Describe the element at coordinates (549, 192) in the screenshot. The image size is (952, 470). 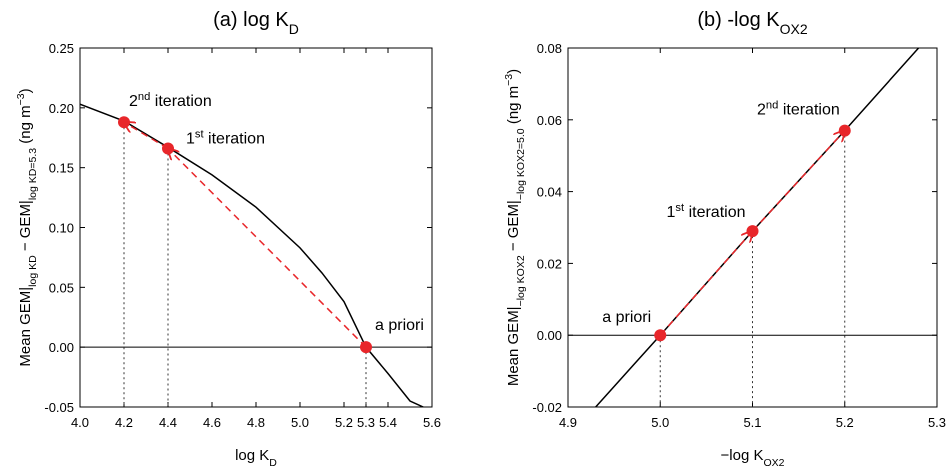
I see `y-tick-label: 0.04` at that location.